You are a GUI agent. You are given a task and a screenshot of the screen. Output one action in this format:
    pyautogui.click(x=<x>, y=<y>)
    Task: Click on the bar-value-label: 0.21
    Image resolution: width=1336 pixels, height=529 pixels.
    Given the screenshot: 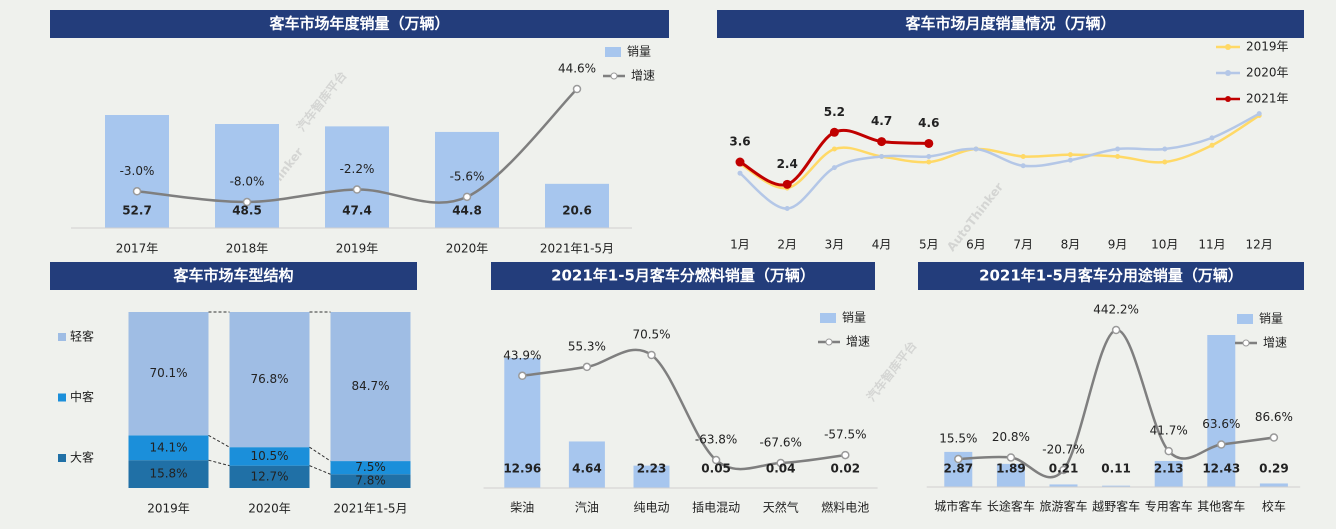 What is the action you would take?
    pyautogui.click(x=1064, y=469)
    